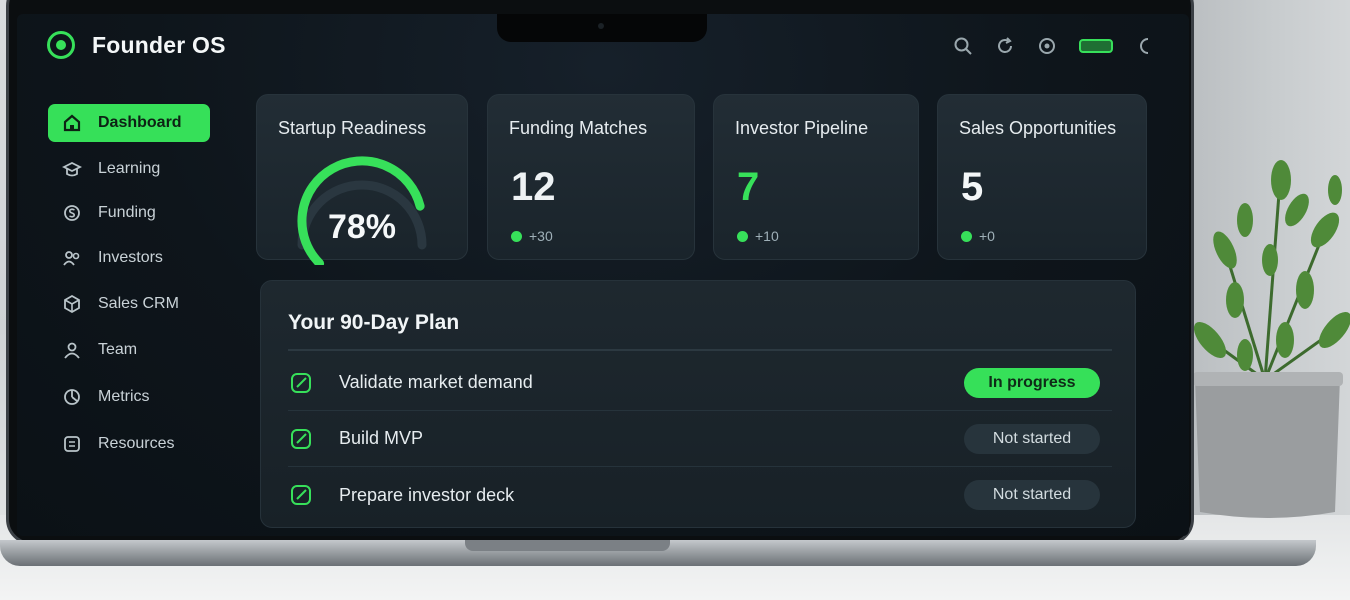 This screenshot has height=600, width=1350. What do you see at coordinates (1145, 46) in the screenshot?
I see `moon-icon` at bounding box center [1145, 46].